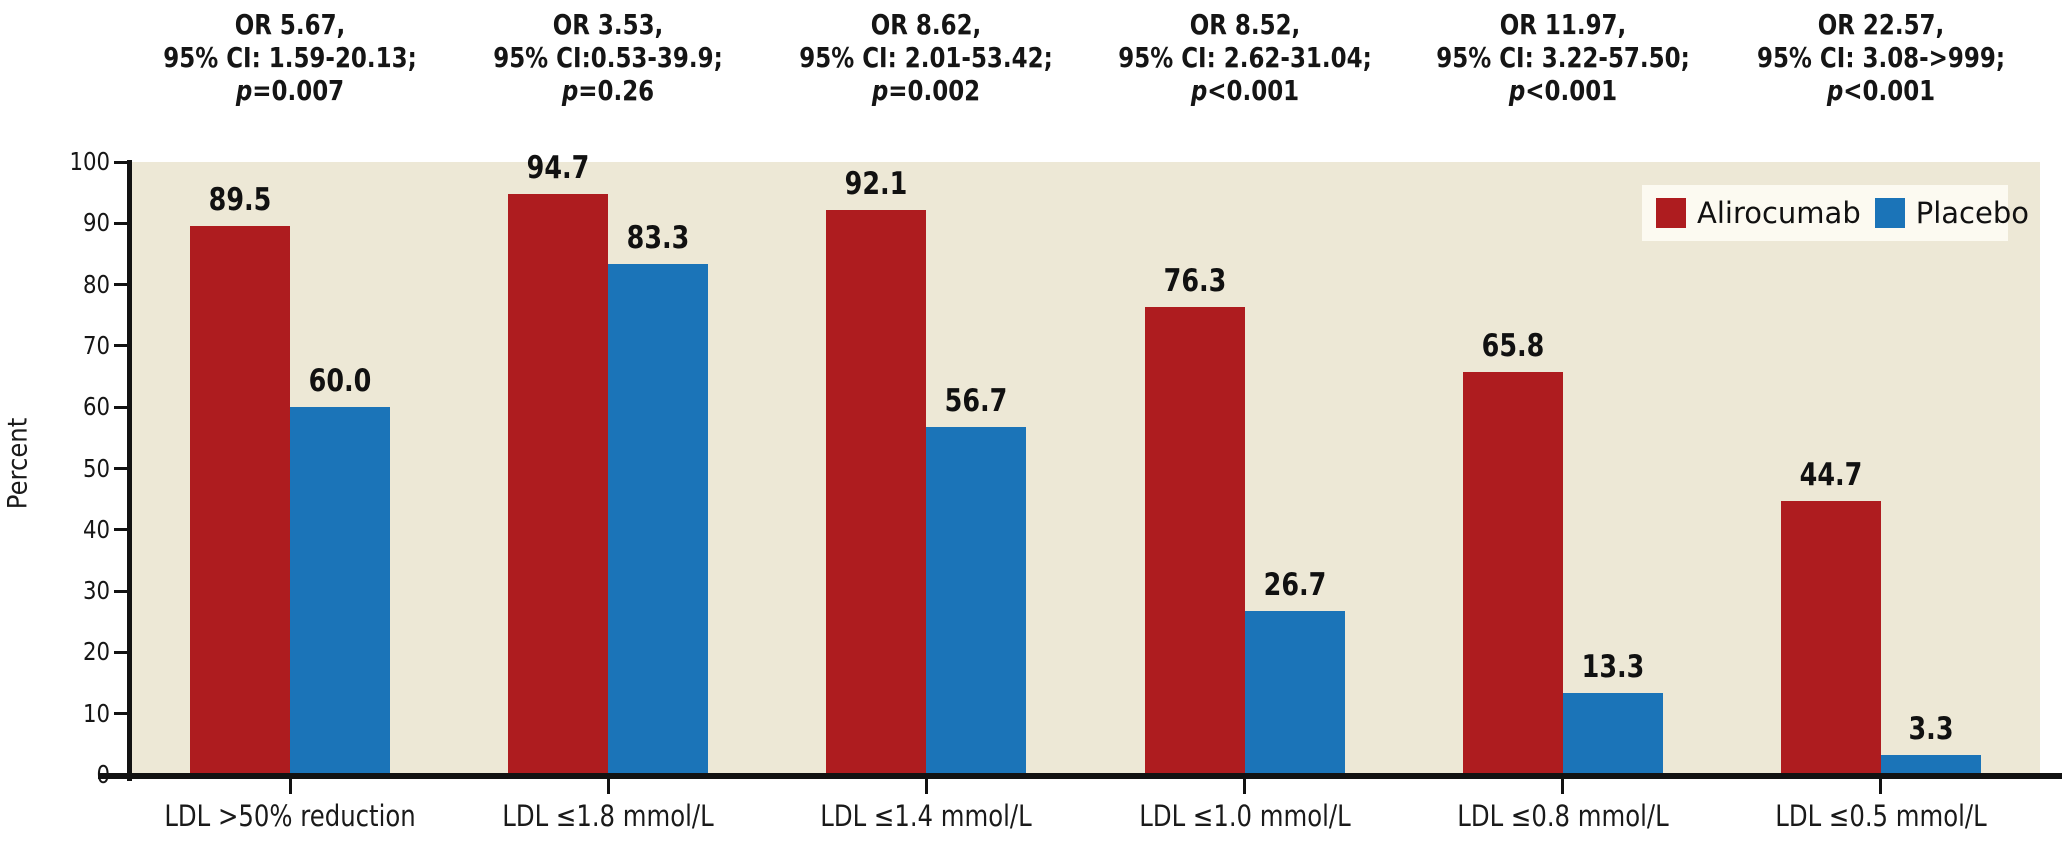 Image resolution: width=2068 pixels, height=853 pixels. What do you see at coordinates (1881, 816) in the screenshot?
I see `x-category-label-5: LDL ≤0.5 mmol/L` at bounding box center [1881, 816].